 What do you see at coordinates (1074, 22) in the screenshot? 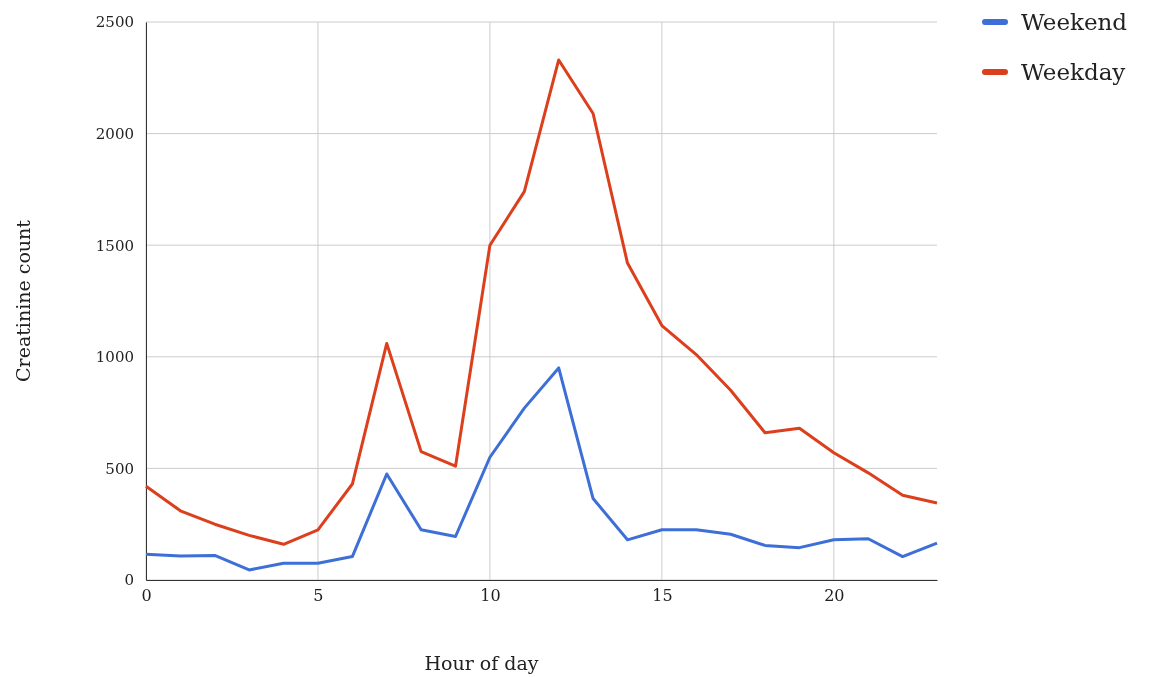
I see `legend-label: Weekend` at bounding box center [1074, 22].